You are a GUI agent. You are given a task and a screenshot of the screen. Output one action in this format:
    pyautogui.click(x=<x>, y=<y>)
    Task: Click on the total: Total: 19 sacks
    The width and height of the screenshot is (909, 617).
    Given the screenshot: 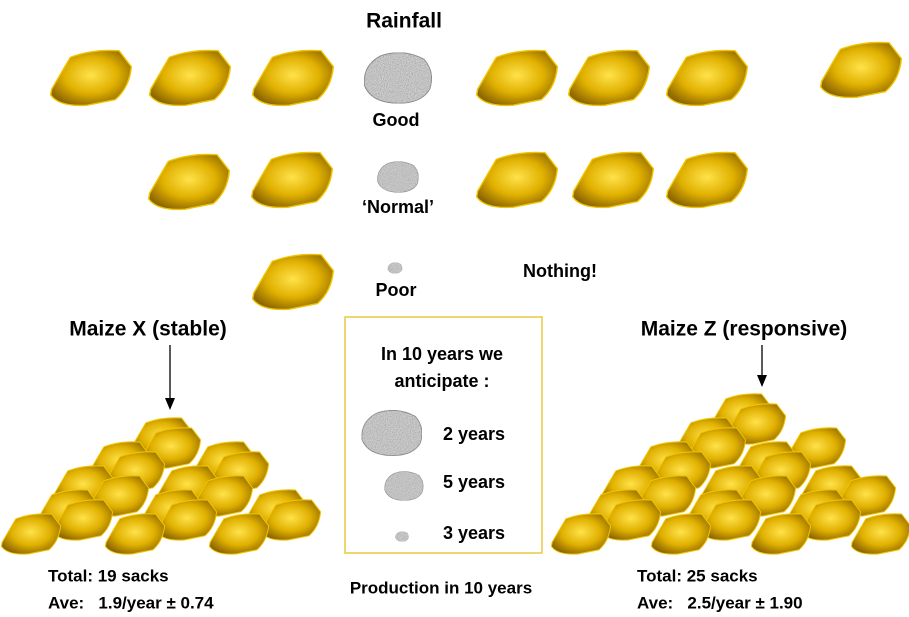 What is the action you would take?
    pyautogui.click(x=108, y=575)
    